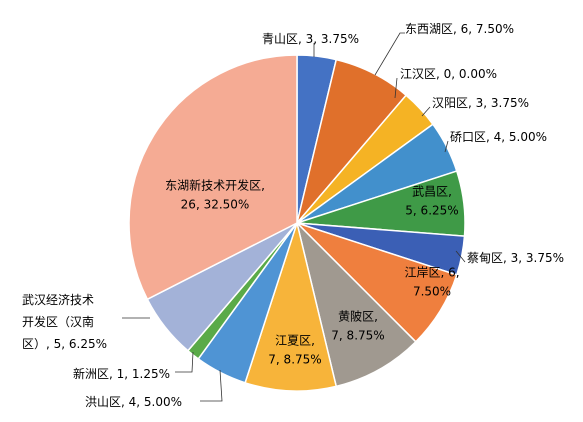 The image size is (583, 422). Describe the element at coordinates (310, 39) in the screenshot. I see `data-label-0: 青山区, 3, 3.75%` at that location.